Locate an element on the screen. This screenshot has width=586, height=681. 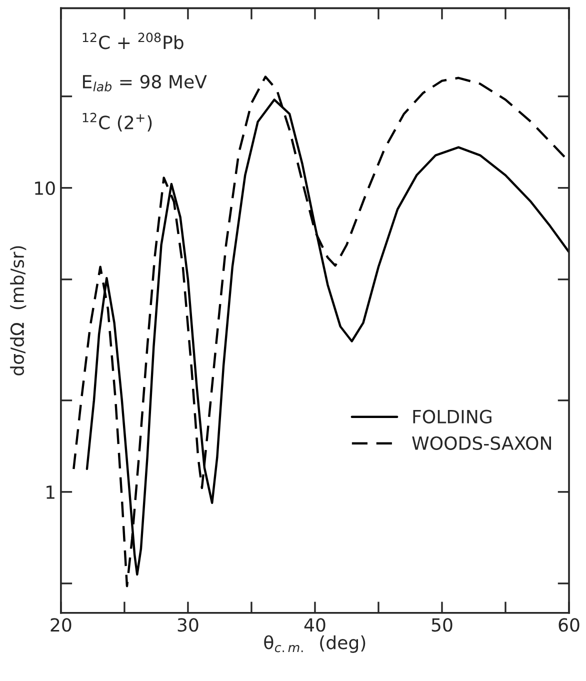
text: θ$_{c.m.}$ (deg) is located at coordinates (315, 644).